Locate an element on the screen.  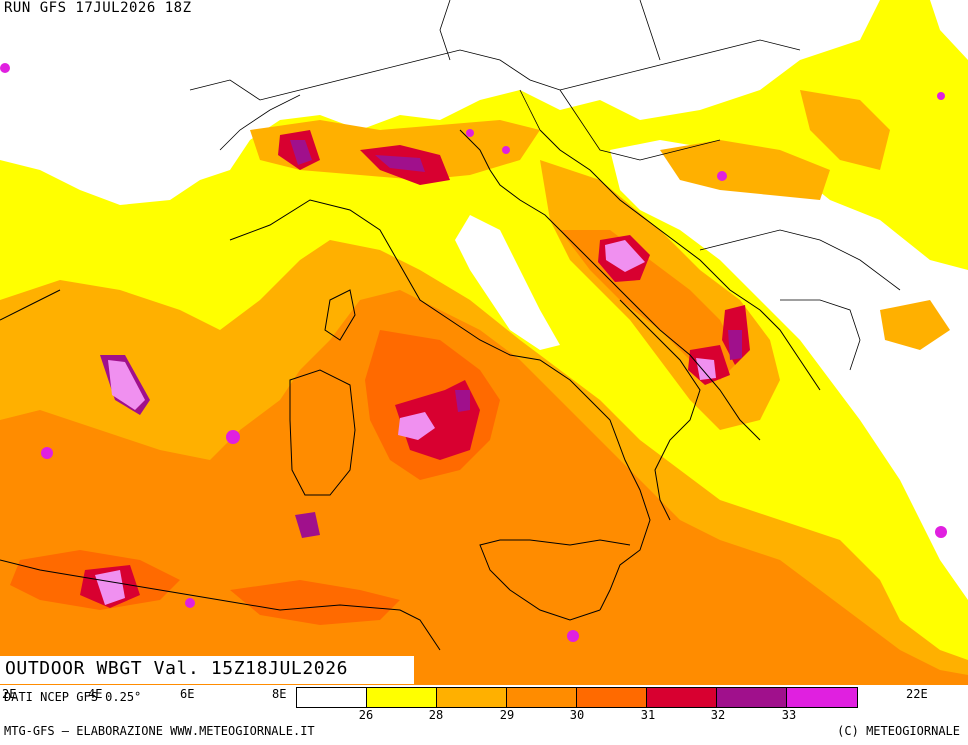
run-title: RUN GFS 17JUL2026 18Z is located at coordinates (98, 8).